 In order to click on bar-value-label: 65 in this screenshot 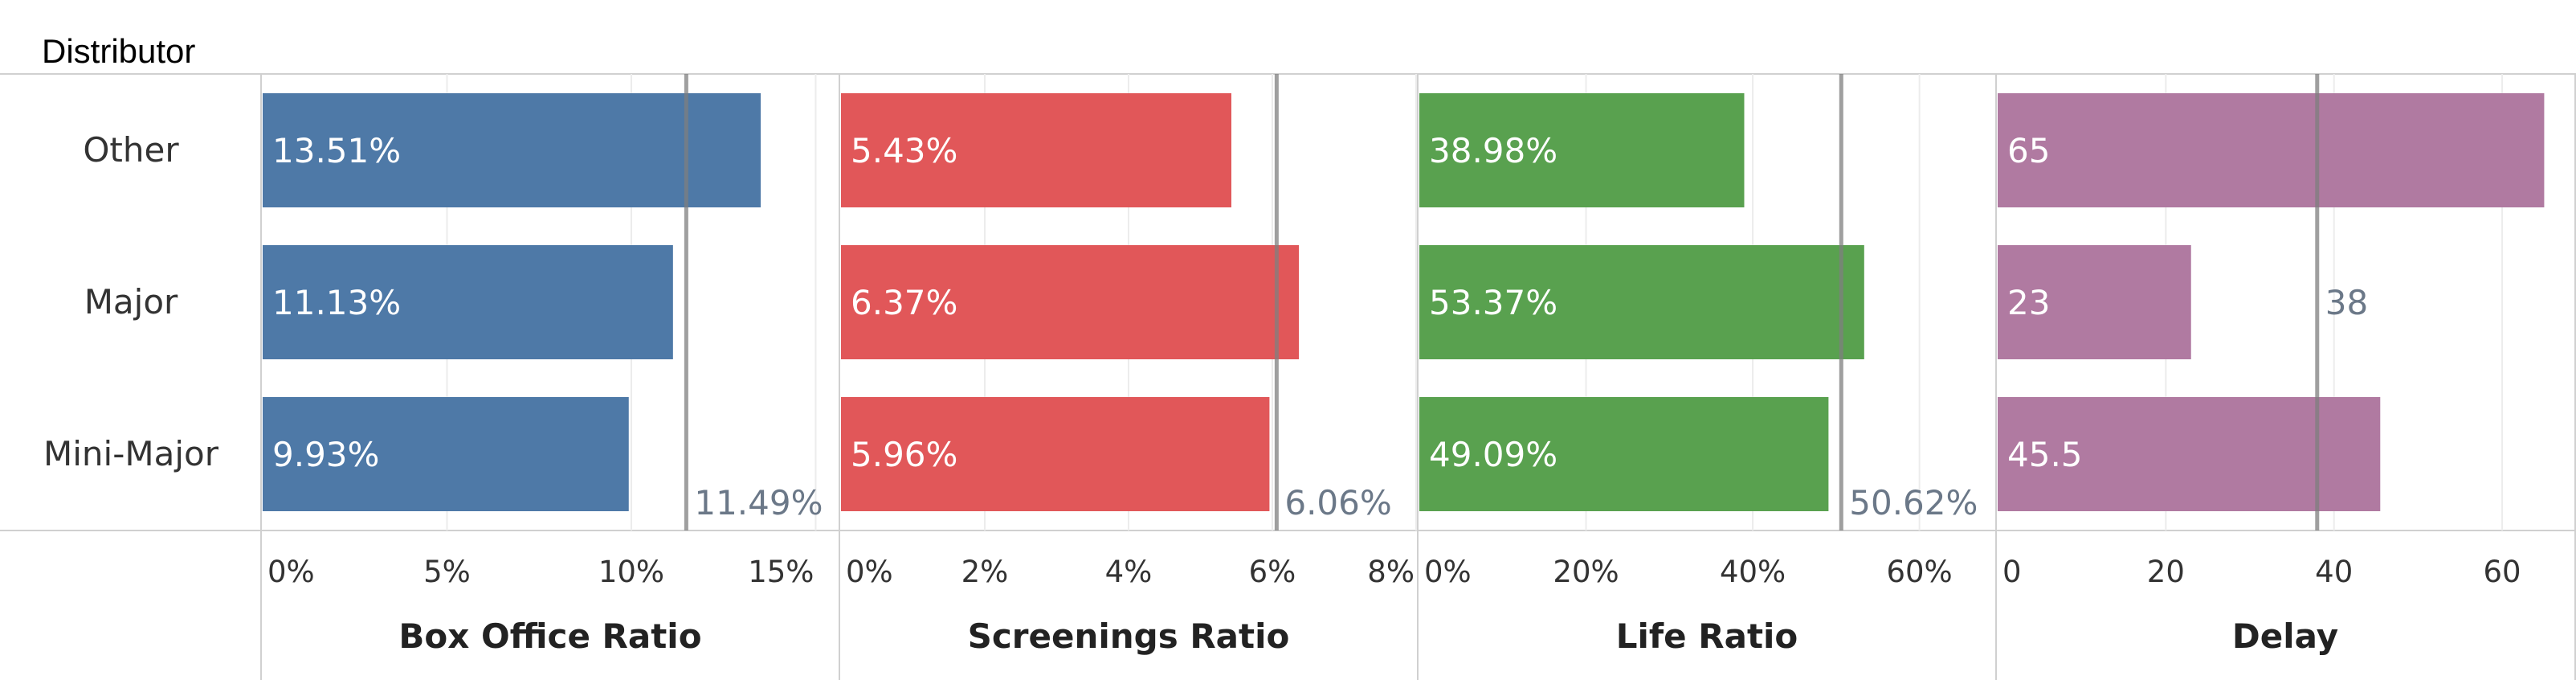, I will do `click(2028, 151)`.